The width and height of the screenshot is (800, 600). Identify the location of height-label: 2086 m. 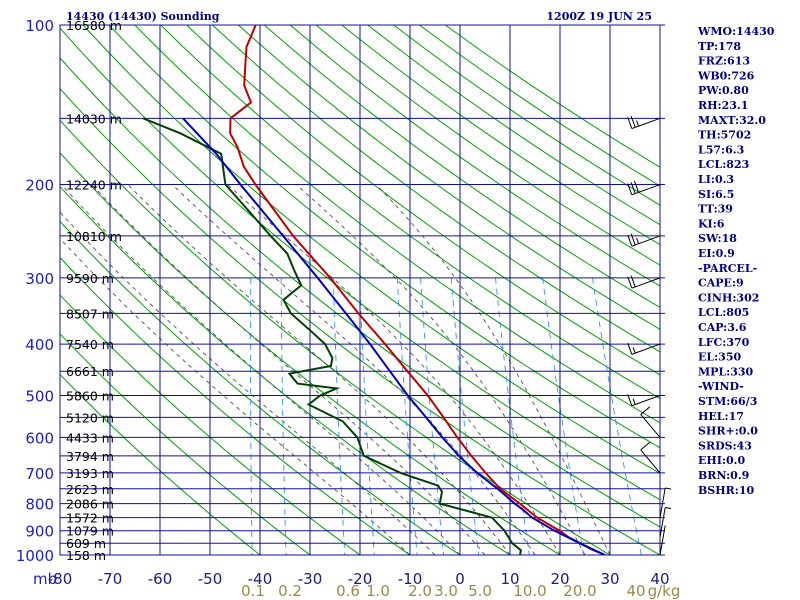
(90, 504).